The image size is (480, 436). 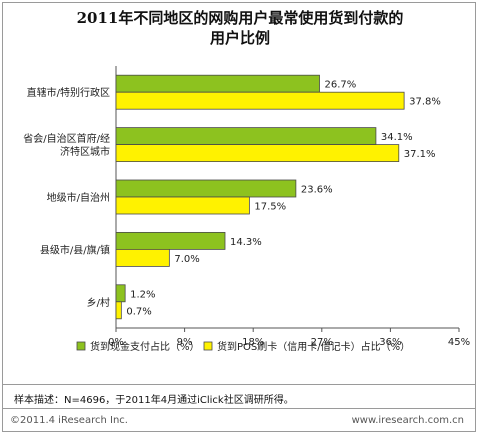 I want to click on data-label: 7.0%, so click(x=186, y=259).